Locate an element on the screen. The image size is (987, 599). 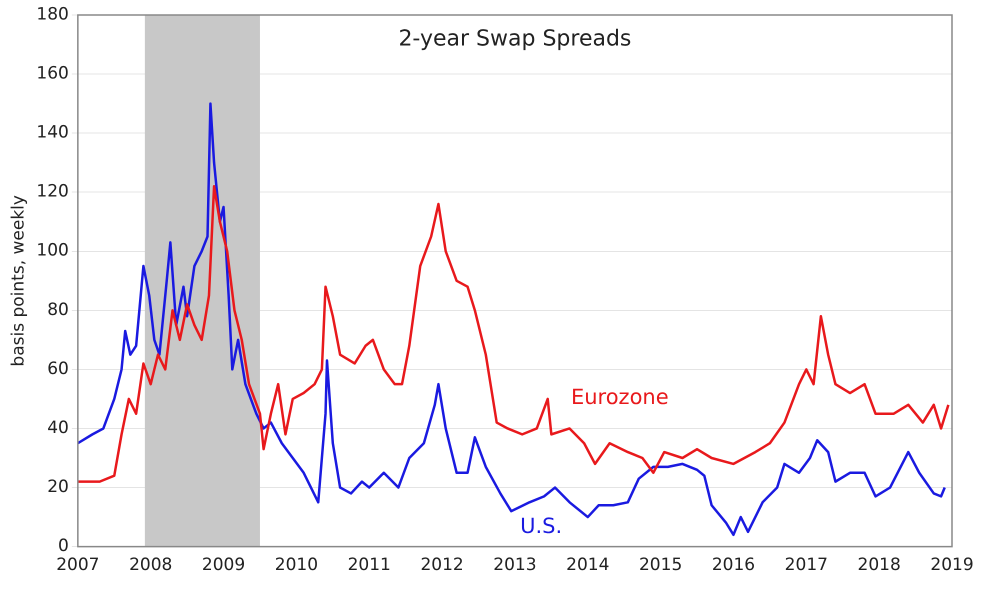
x-tick-label: 2019 is located at coordinates (952, 565).